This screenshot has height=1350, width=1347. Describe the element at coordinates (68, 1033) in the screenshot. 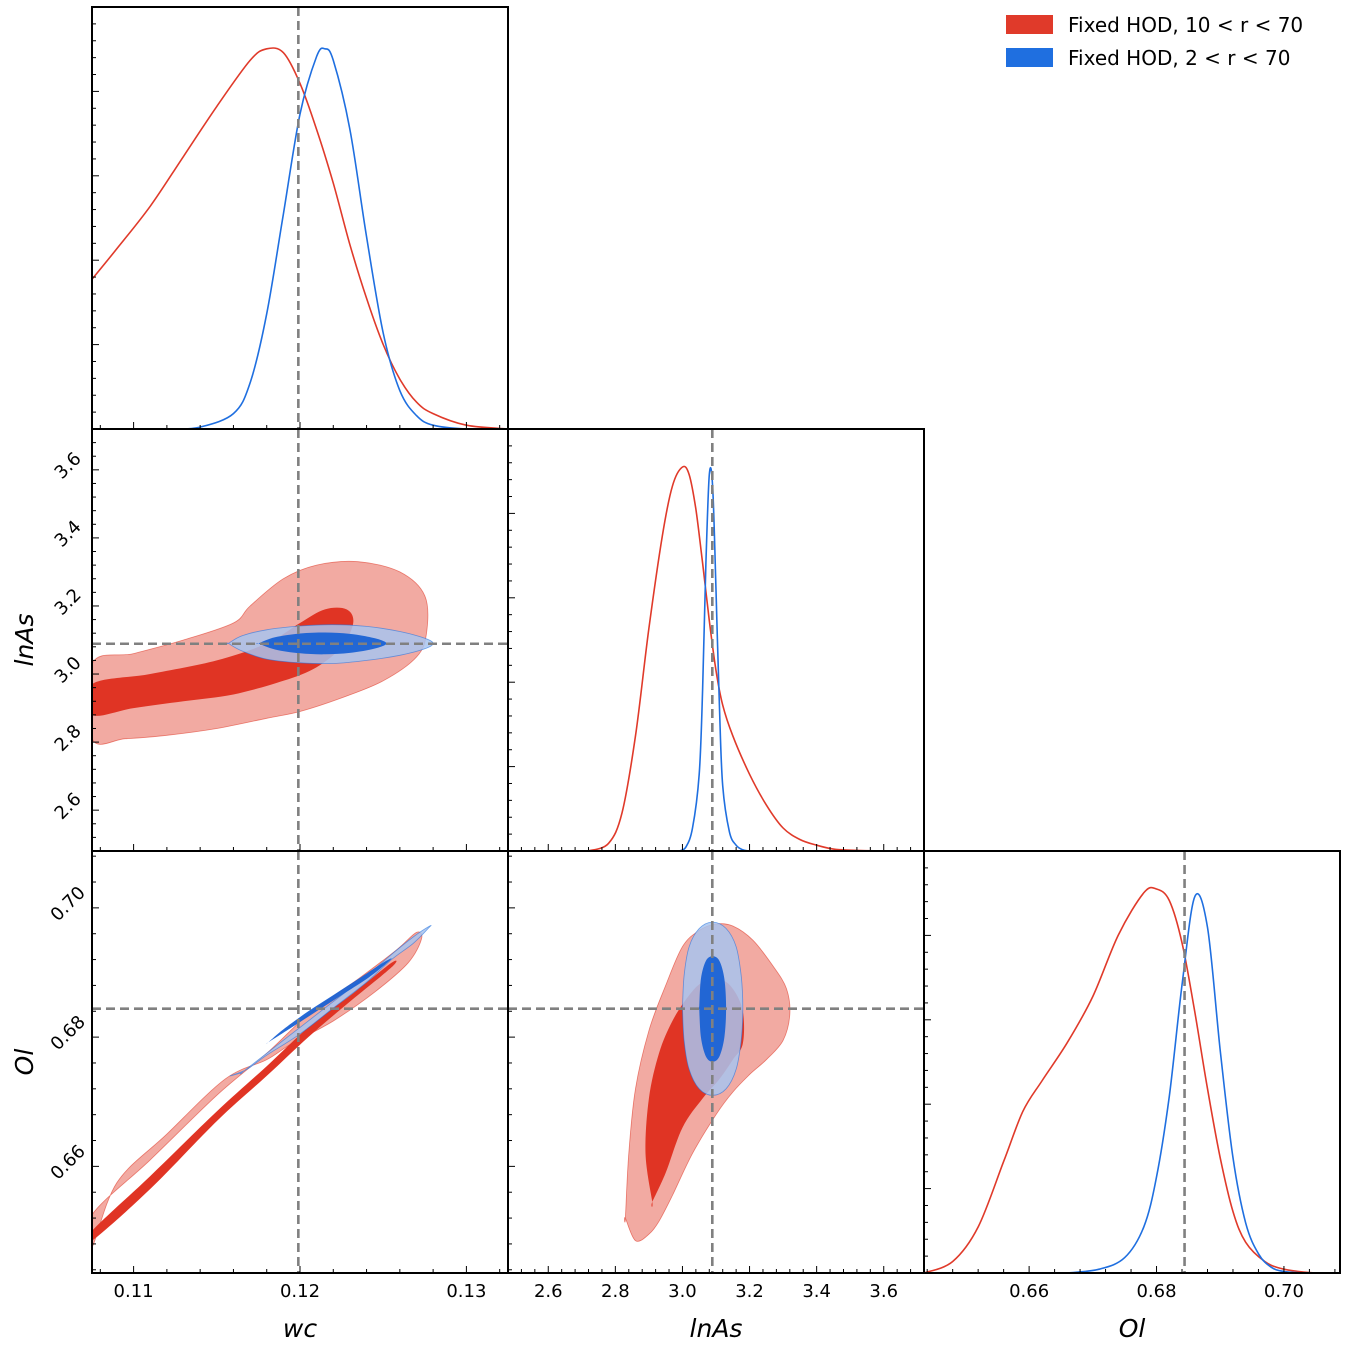

I see `y-tick-label-Ol: 0.68` at that location.